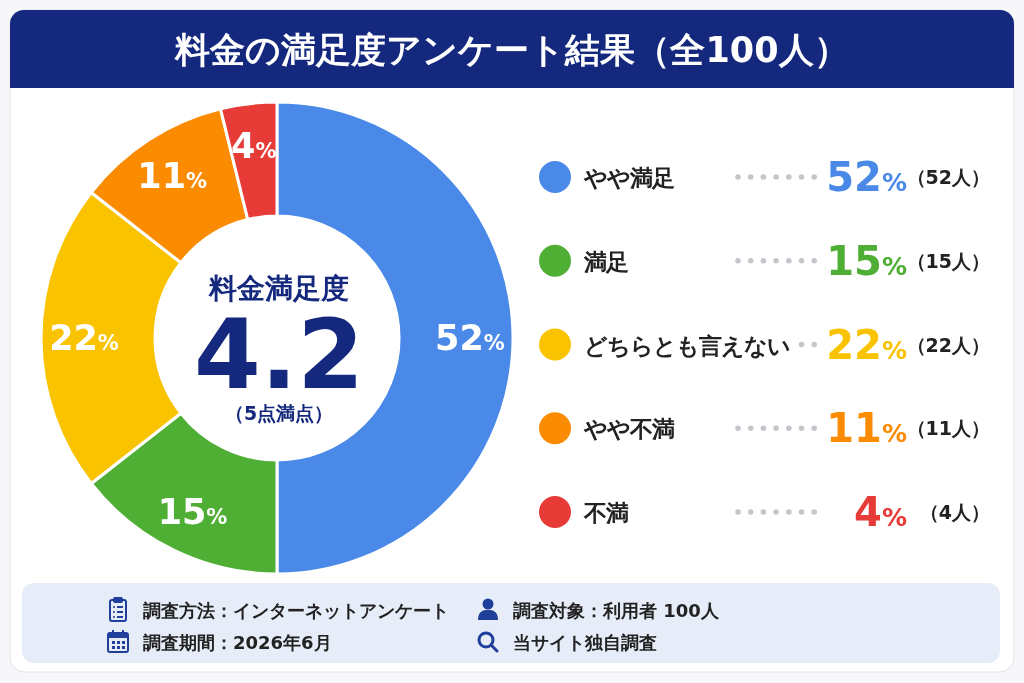 Image resolution: width=1024 pixels, height=683 pixels. What do you see at coordinates (616, 610) in the screenshot?
I see `text: 調査対象：利用者 100人` at bounding box center [616, 610].